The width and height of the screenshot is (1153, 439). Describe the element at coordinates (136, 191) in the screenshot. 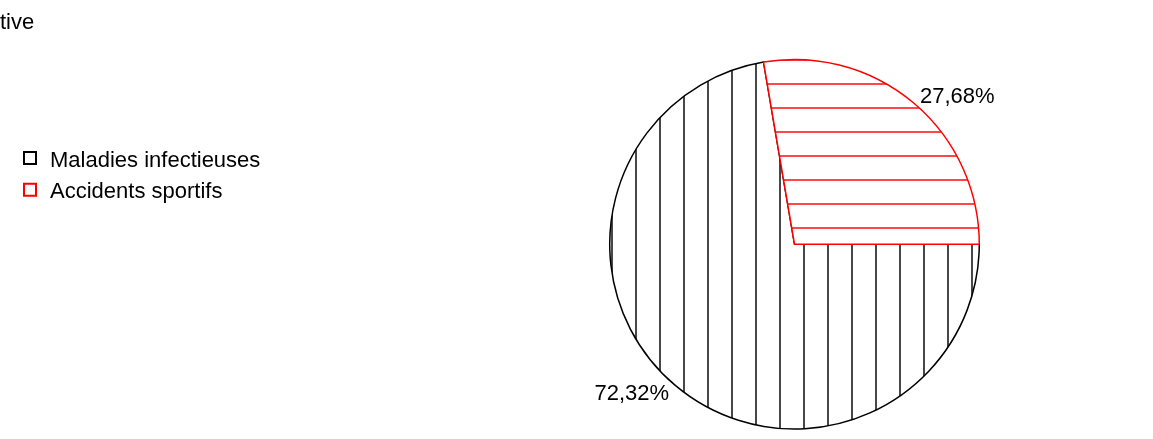

I see `legend-label: Accidents sportifs` at that location.